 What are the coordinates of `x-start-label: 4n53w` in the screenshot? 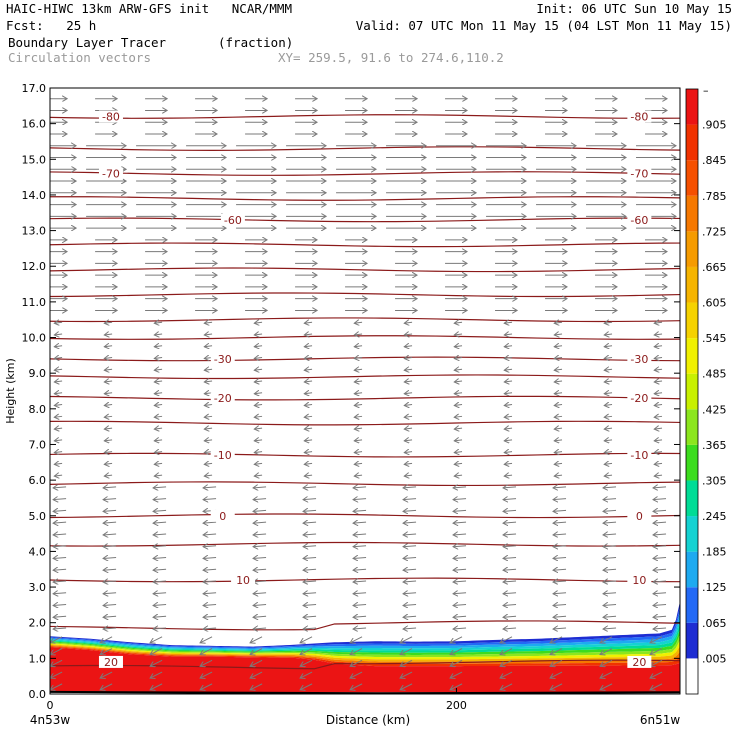 It's located at (50, 720).